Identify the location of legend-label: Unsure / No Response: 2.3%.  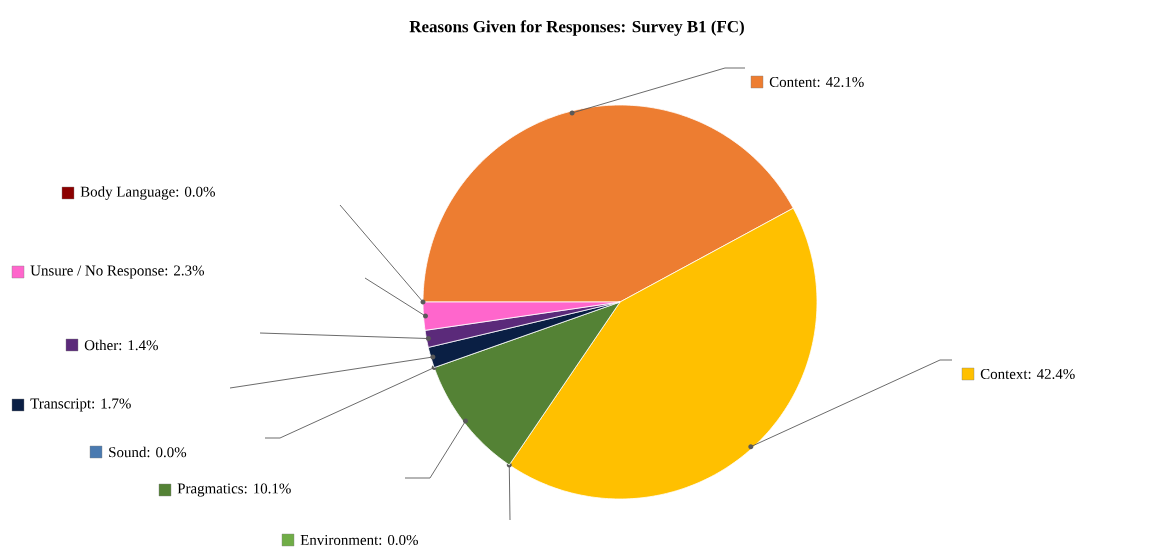
(117, 272).